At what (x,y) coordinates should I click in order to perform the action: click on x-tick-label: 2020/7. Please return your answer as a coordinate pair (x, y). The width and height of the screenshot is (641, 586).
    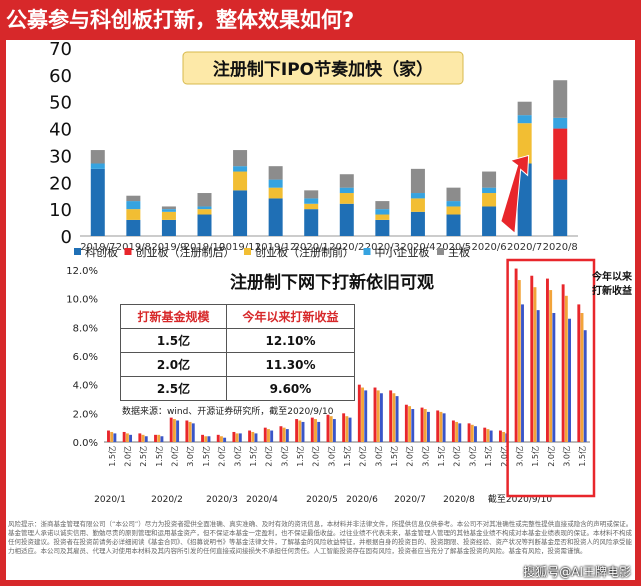
    Looking at the image, I should click on (524, 247).